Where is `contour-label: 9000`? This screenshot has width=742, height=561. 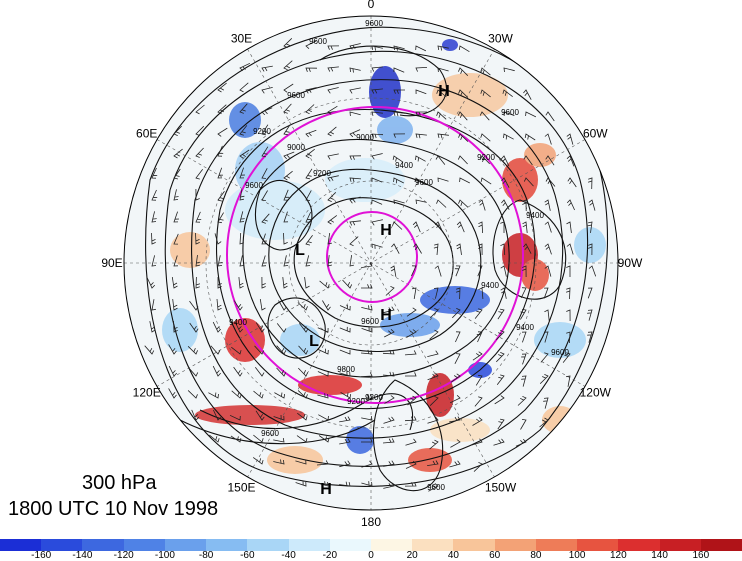
contour-label: 9000 is located at coordinates (296, 147).